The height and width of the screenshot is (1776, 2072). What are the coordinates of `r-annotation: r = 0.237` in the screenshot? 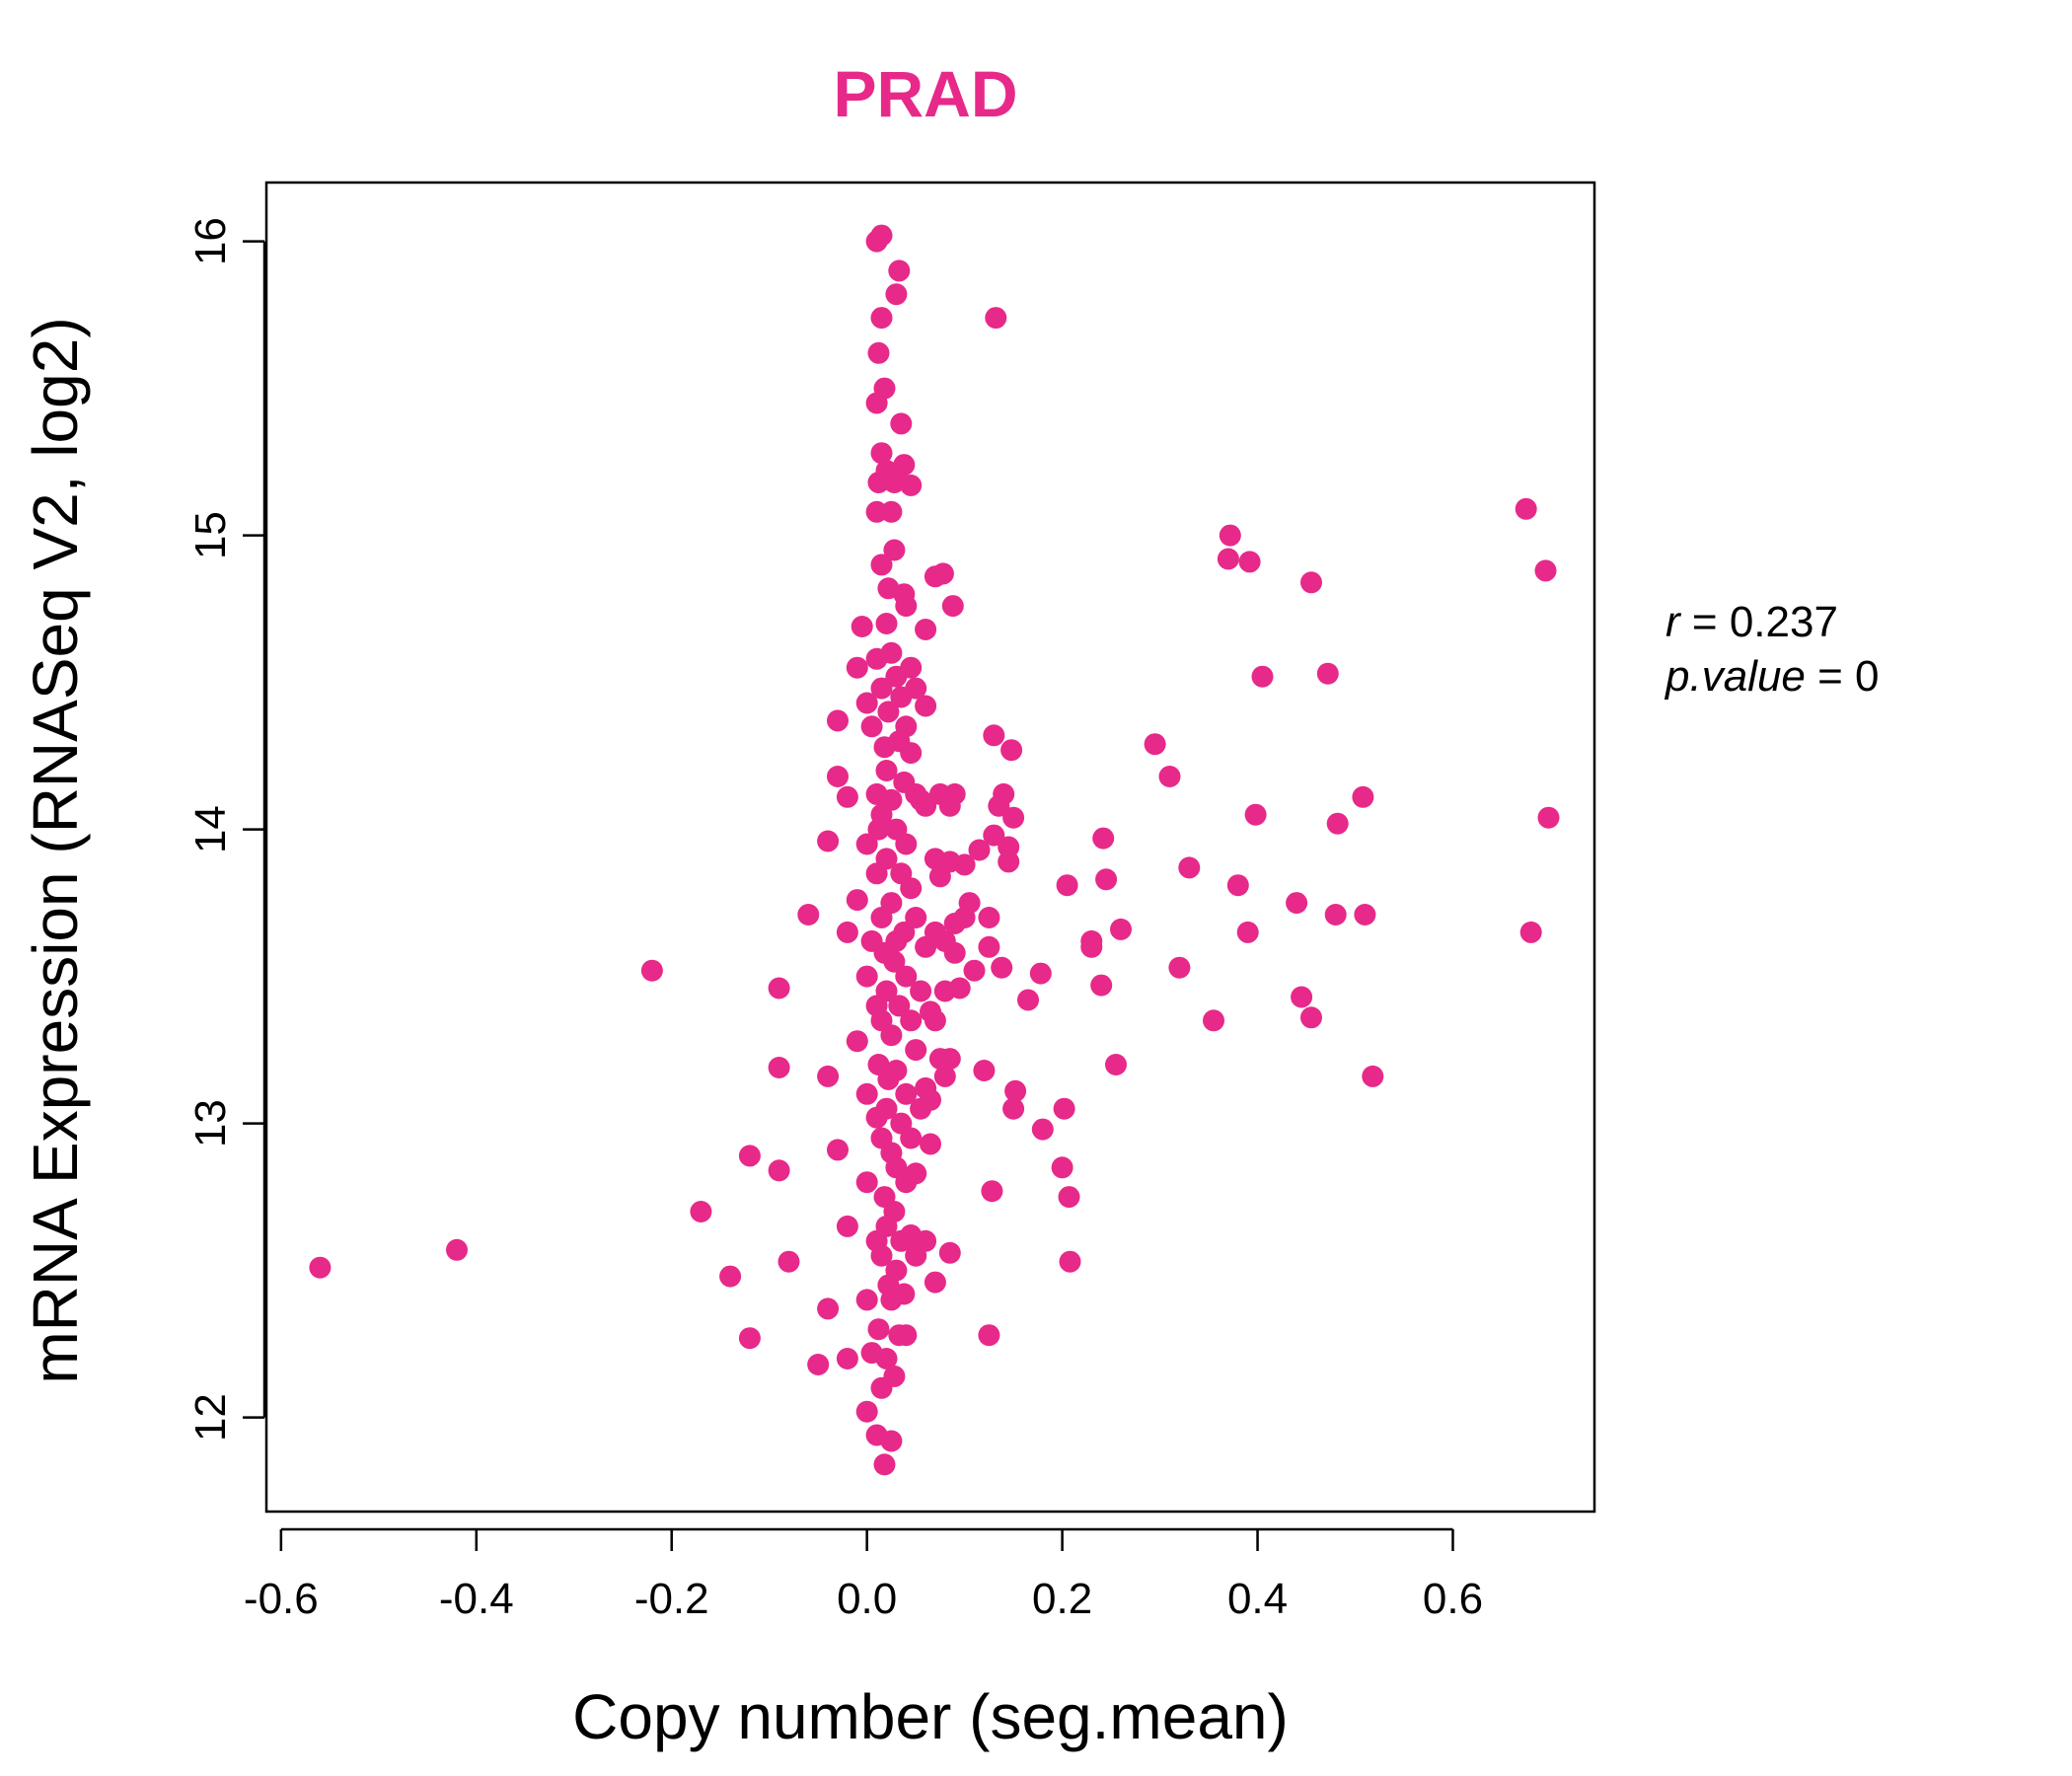 It's located at (1751, 622).